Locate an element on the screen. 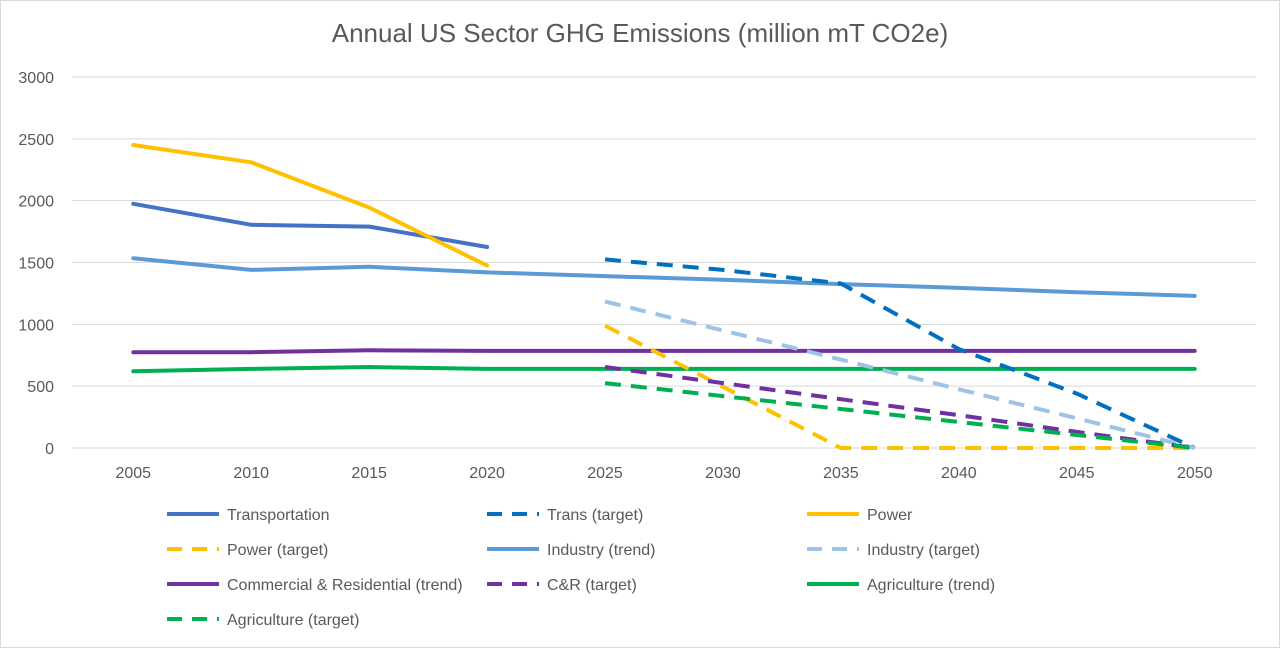 This screenshot has width=1280, height=648. legend-label: Transportation is located at coordinates (278, 515).